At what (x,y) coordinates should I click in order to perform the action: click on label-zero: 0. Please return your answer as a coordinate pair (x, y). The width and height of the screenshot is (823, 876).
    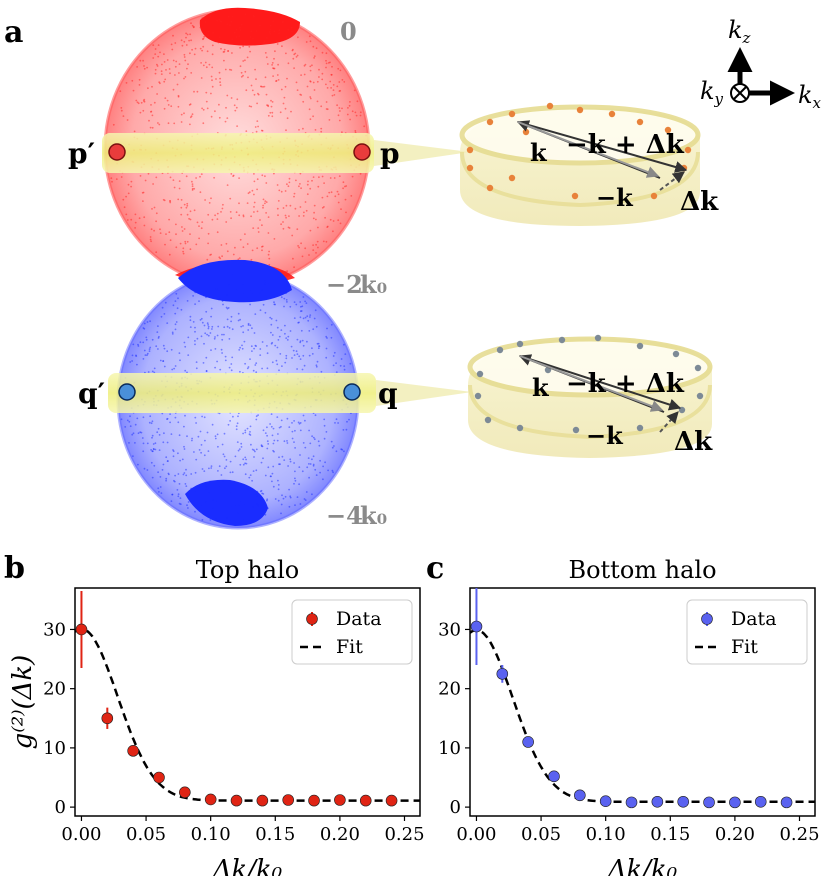
    Looking at the image, I should click on (348, 31).